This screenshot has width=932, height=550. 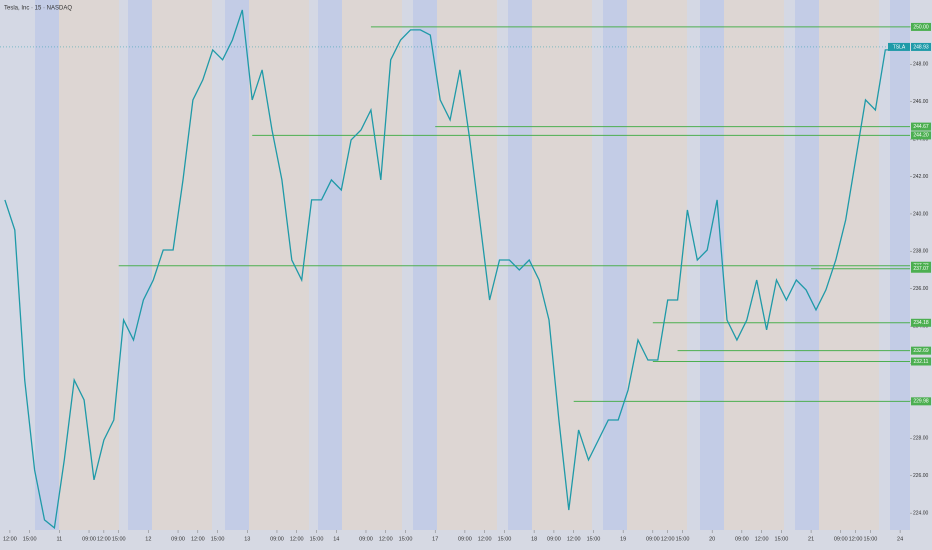 I want to click on level-label: 244.20, so click(x=921, y=136).